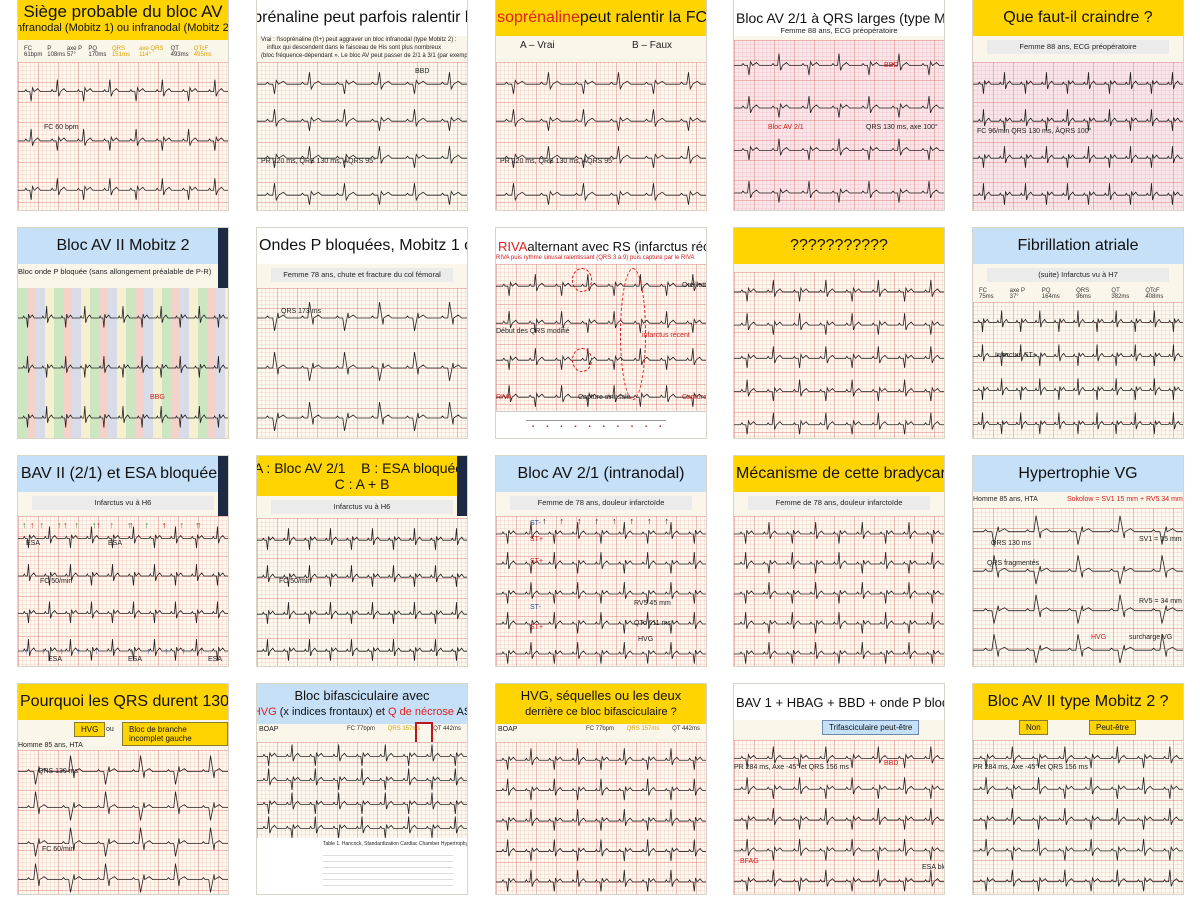  I want to click on badge-hvg: HVG, so click(90, 729).